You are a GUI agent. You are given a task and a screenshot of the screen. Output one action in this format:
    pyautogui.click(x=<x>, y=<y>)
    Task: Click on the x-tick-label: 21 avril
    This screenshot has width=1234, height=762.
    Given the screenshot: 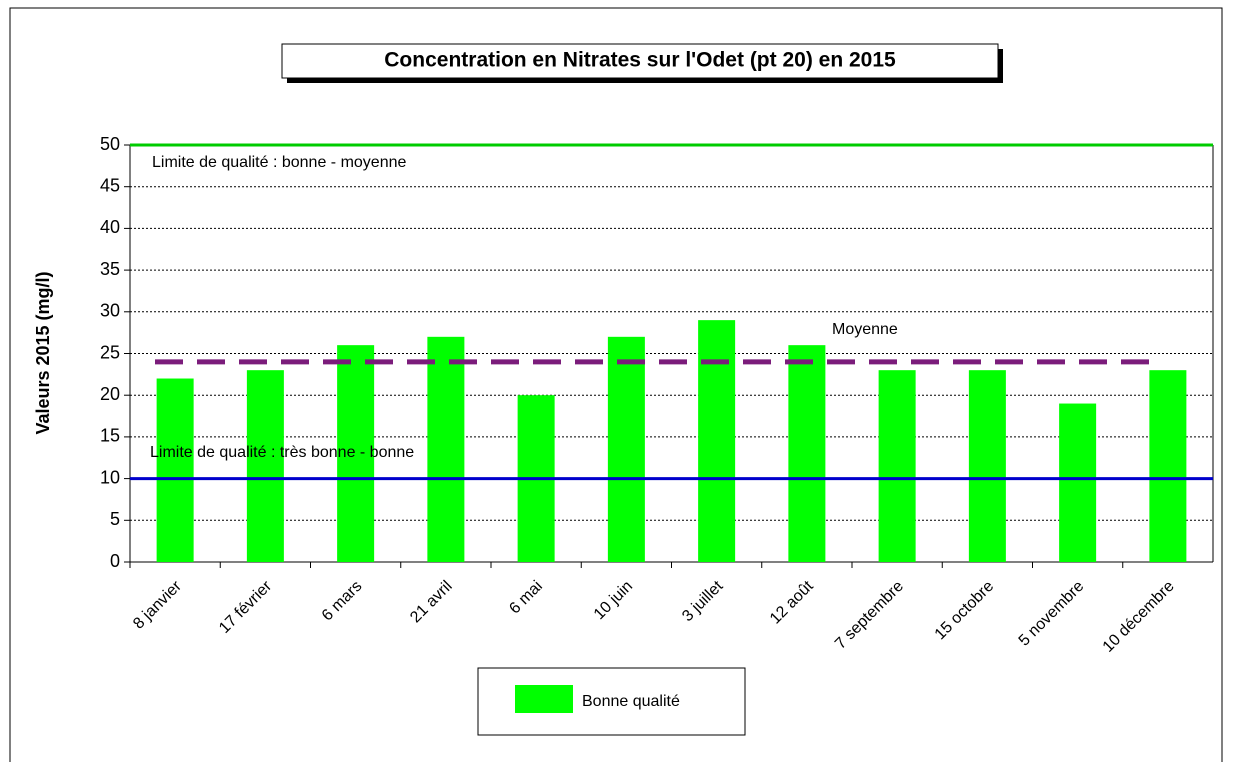 What is the action you would take?
    pyautogui.click(x=431, y=602)
    